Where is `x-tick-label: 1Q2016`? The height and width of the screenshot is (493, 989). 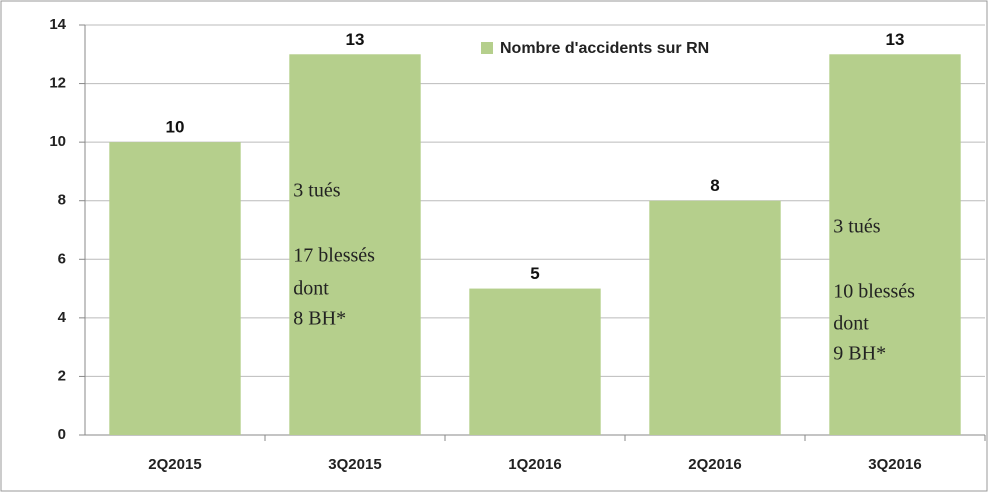
x-tick-label: 1Q2016 is located at coordinates (534, 464).